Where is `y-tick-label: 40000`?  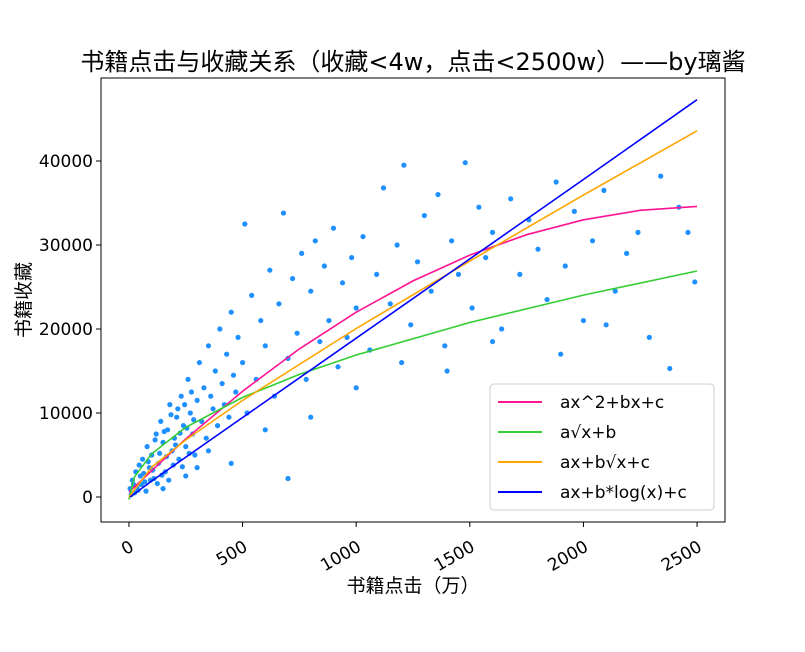 y-tick-label: 40000 is located at coordinates (66, 162).